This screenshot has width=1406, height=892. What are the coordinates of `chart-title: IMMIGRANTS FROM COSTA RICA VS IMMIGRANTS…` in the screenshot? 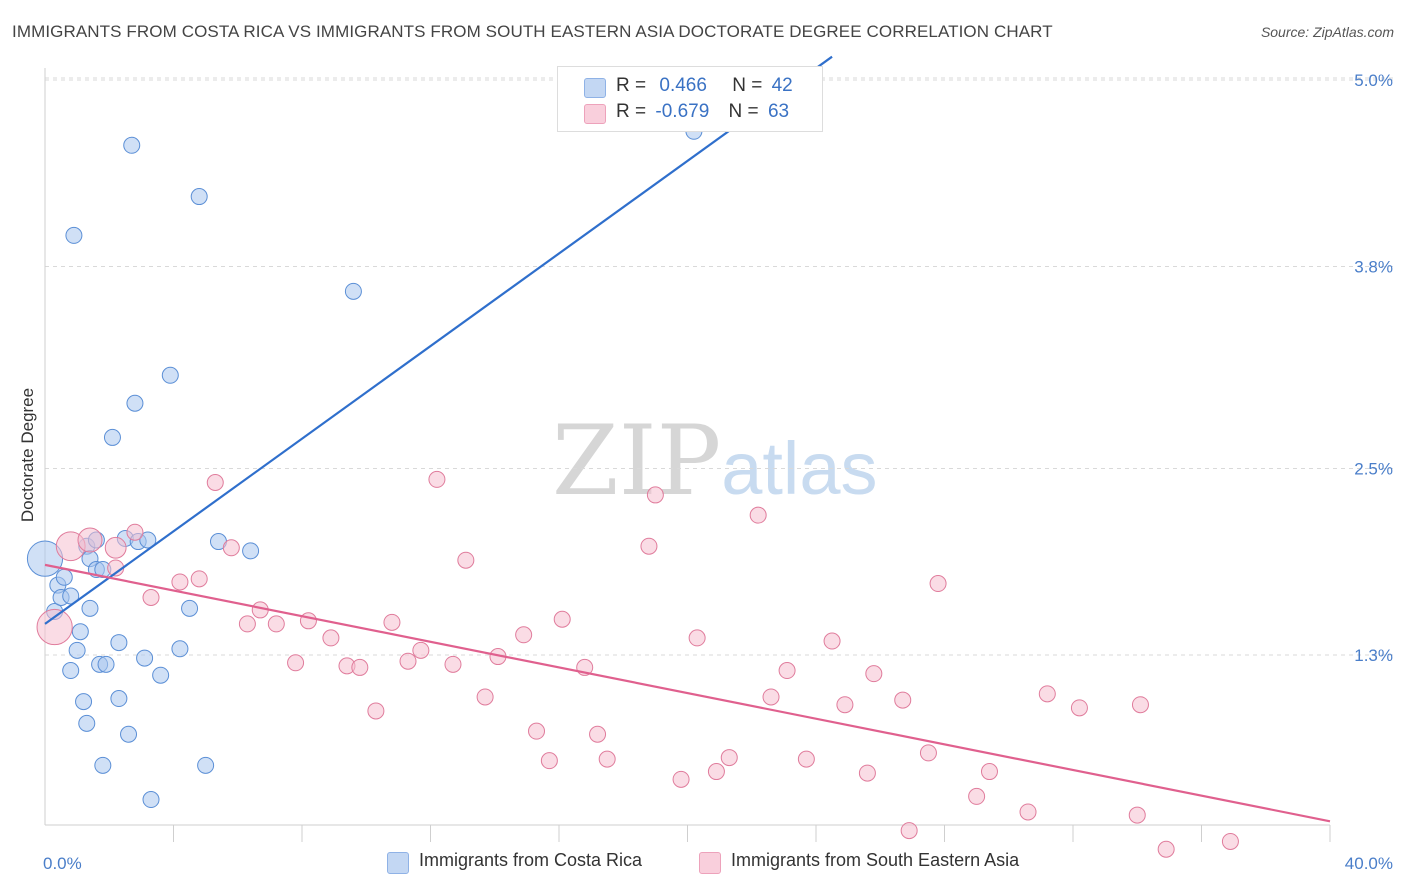 It's located at (532, 31).